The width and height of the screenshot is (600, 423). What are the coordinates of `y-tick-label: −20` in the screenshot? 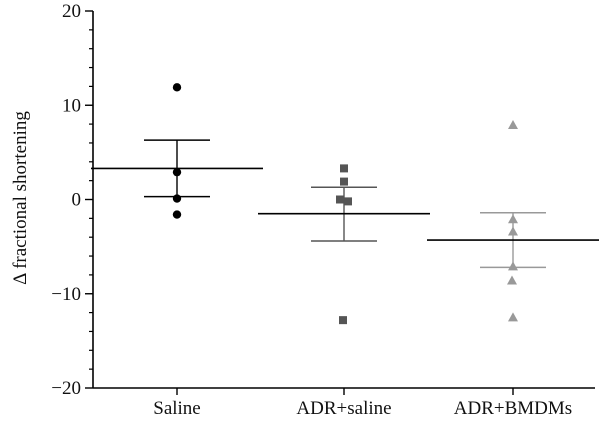 It's located at (66, 388).